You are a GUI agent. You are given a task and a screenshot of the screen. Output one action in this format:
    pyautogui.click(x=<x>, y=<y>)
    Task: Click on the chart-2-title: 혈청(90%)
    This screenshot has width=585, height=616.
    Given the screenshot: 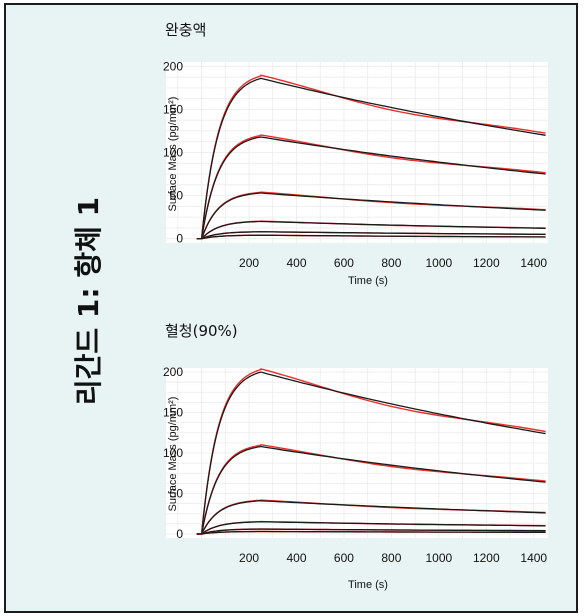 What is the action you would take?
    pyautogui.click(x=201, y=331)
    